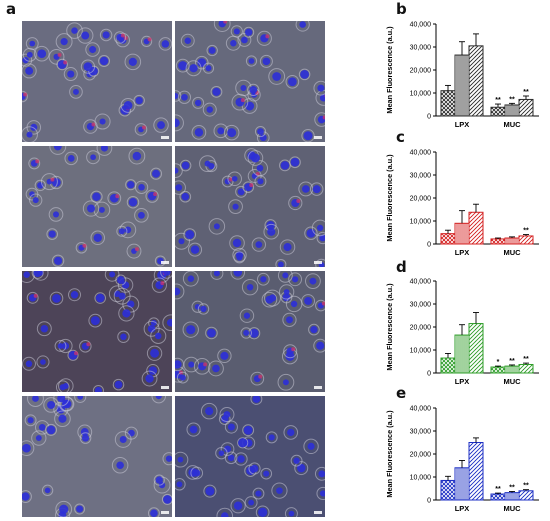 This screenshot has height=521, width=550. What do you see at coordinates (498, 362) in the screenshot?
I see `significance-mark: *` at bounding box center [498, 362].